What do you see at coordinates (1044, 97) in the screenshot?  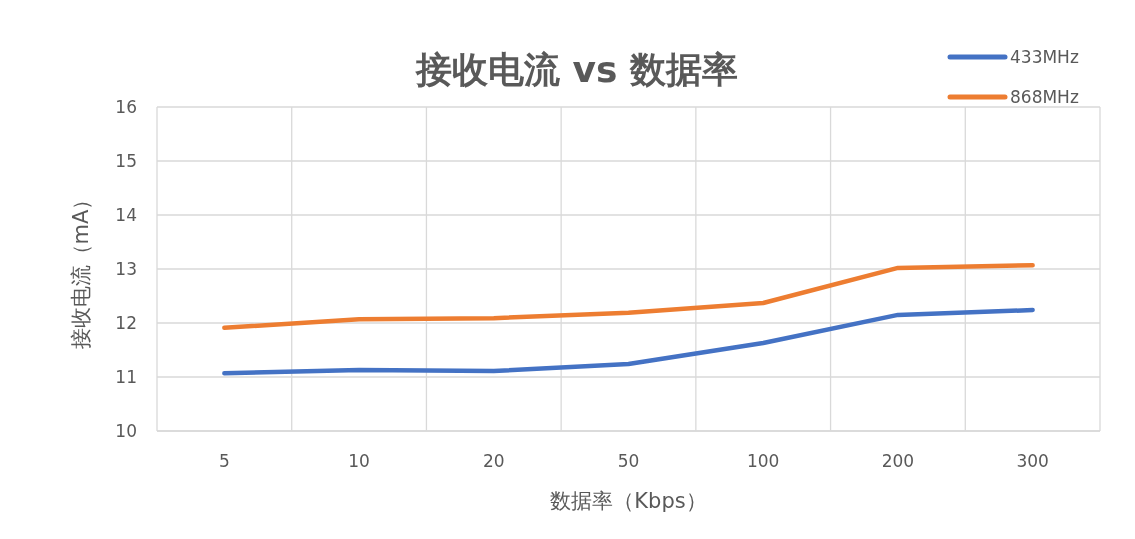 I see `legend-label: 868MHz` at bounding box center [1044, 97].